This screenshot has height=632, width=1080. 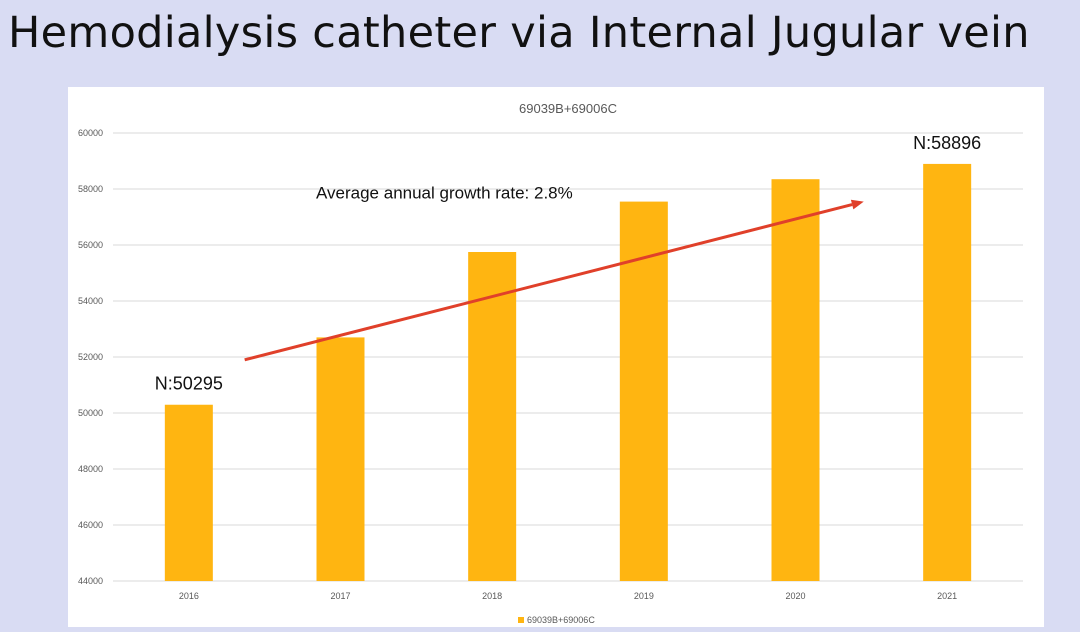 I want to click on y-tick-label: 52000, so click(x=90, y=357).